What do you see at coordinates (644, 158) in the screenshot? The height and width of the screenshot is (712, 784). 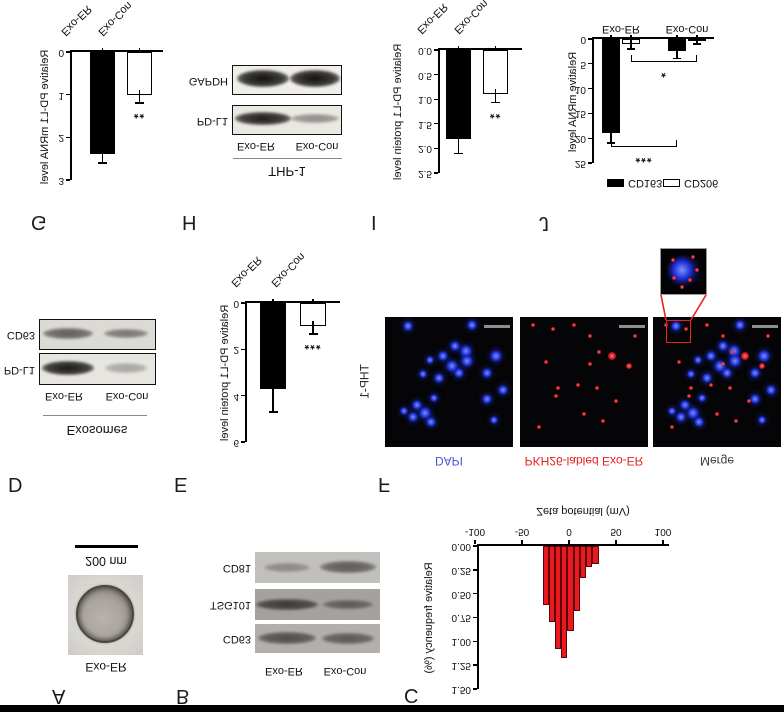 I see `significance-stars: ***` at bounding box center [644, 158].